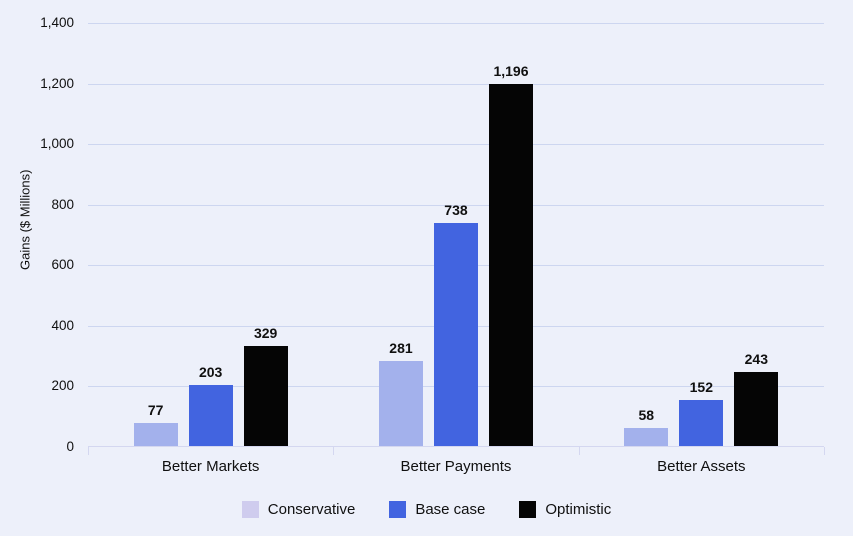  I want to click on bar-item: 152, so click(701, 412).